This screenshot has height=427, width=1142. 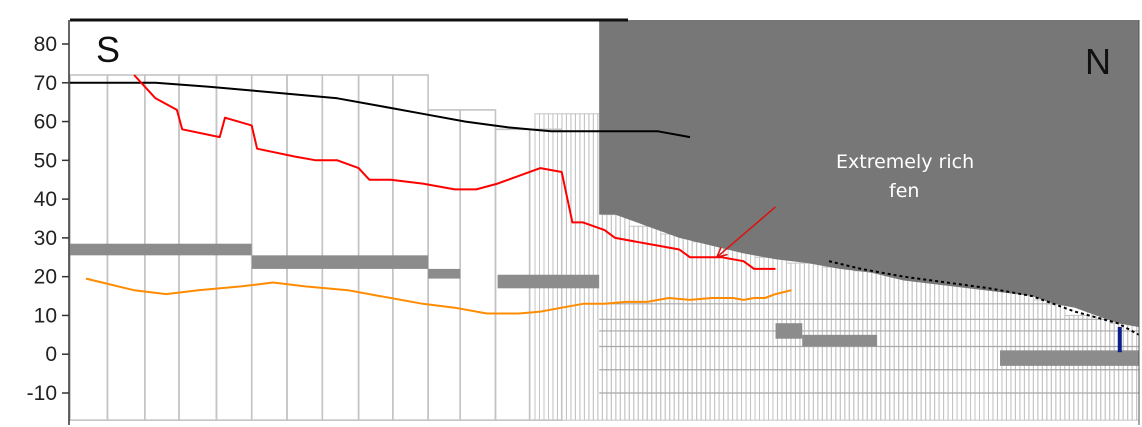 What do you see at coordinates (45, 83) in the screenshot?
I see `y-tick-label: 70` at bounding box center [45, 83].